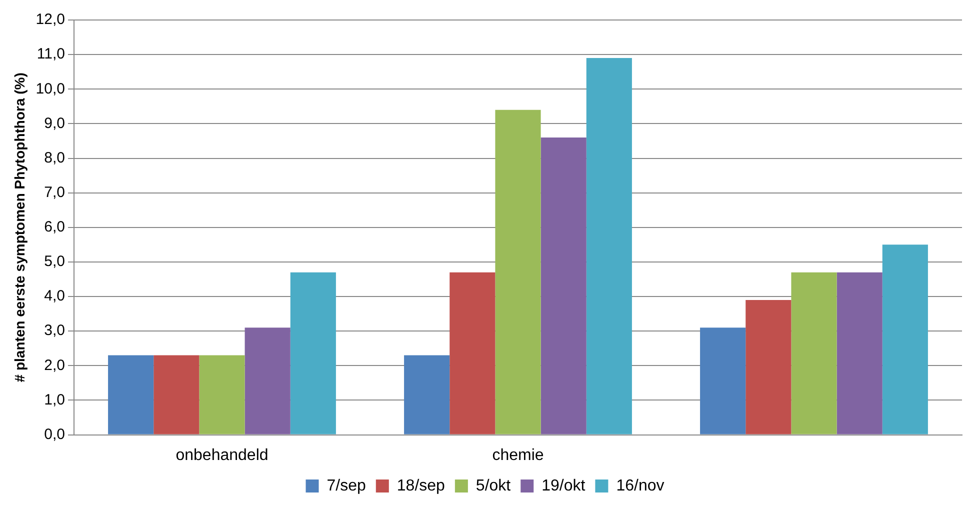  What do you see at coordinates (19, 227) in the screenshot?
I see `y-axis-title: # planten eerste symptomen Phytophthora (%)` at bounding box center [19, 227].